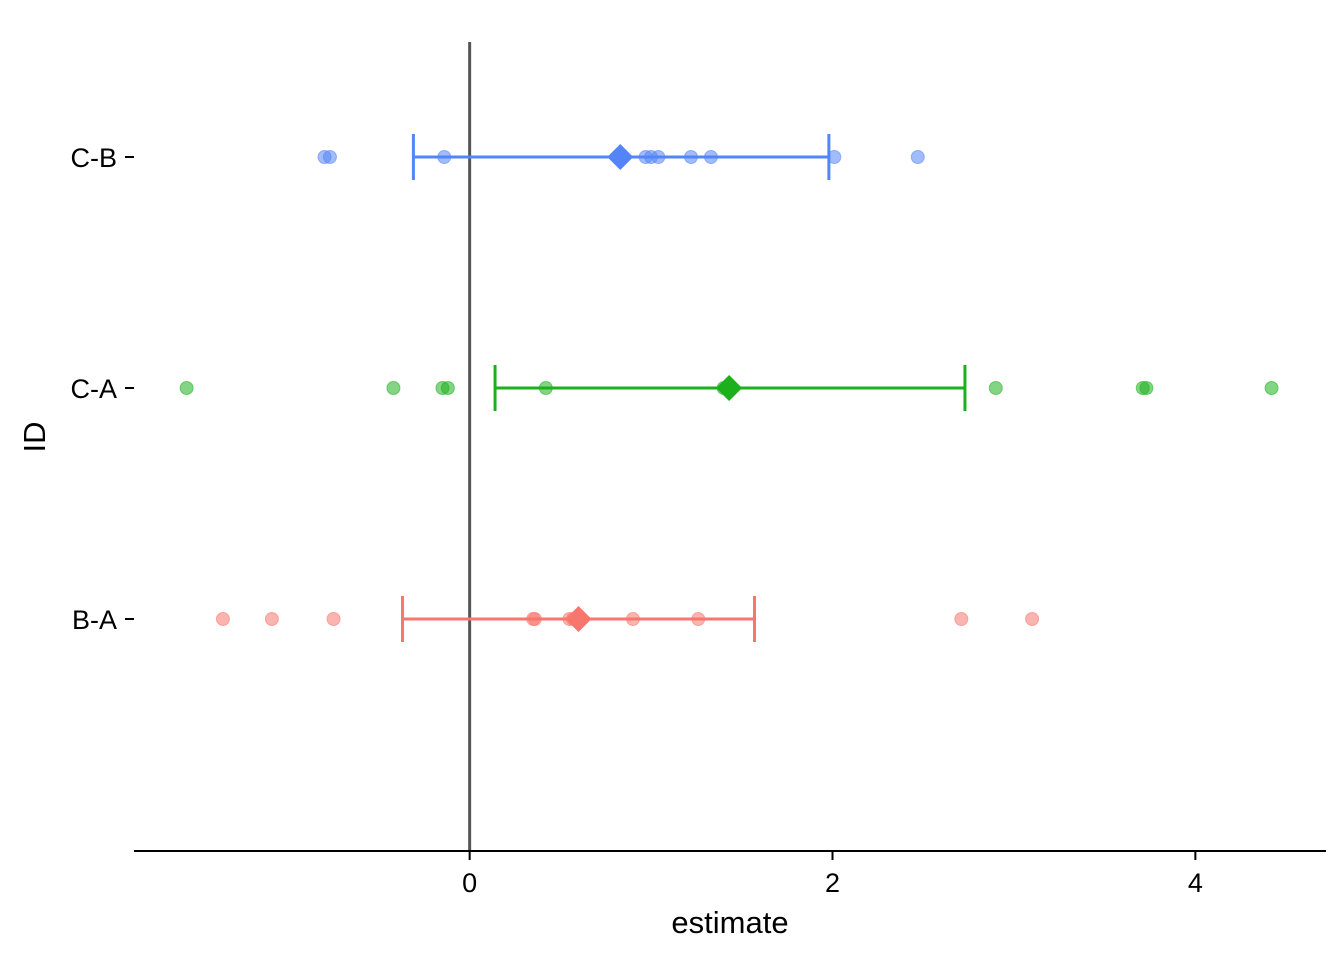  I want to click on x-tick-label: 0, so click(469, 883).